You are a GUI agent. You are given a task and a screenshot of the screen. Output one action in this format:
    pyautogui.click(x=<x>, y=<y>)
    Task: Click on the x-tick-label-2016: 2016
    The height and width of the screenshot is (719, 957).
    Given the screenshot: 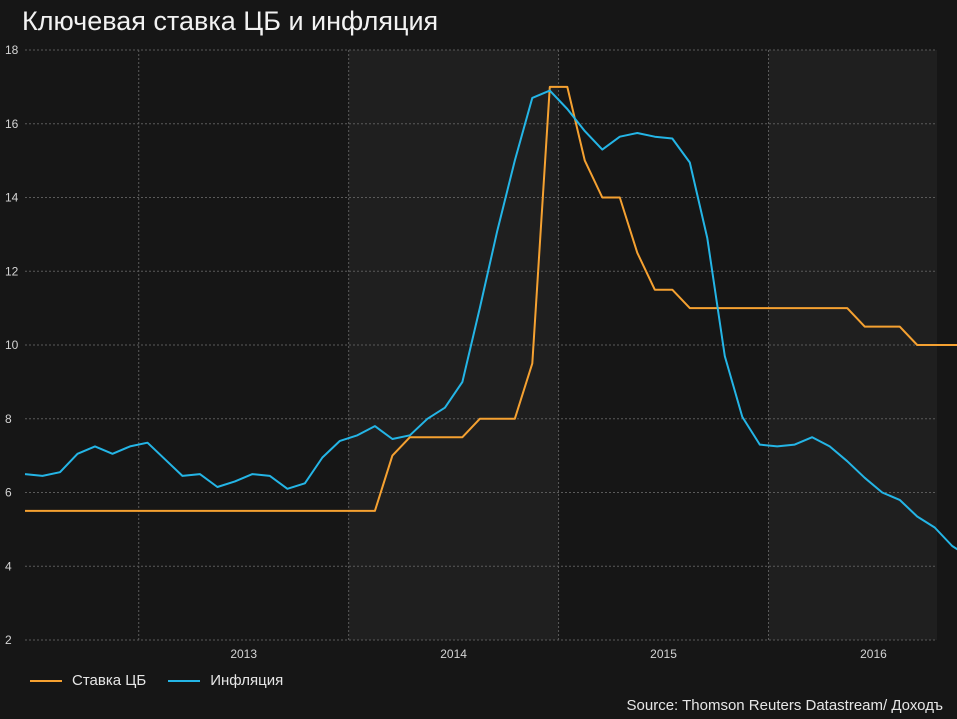 What is the action you would take?
    pyautogui.click(x=873, y=654)
    